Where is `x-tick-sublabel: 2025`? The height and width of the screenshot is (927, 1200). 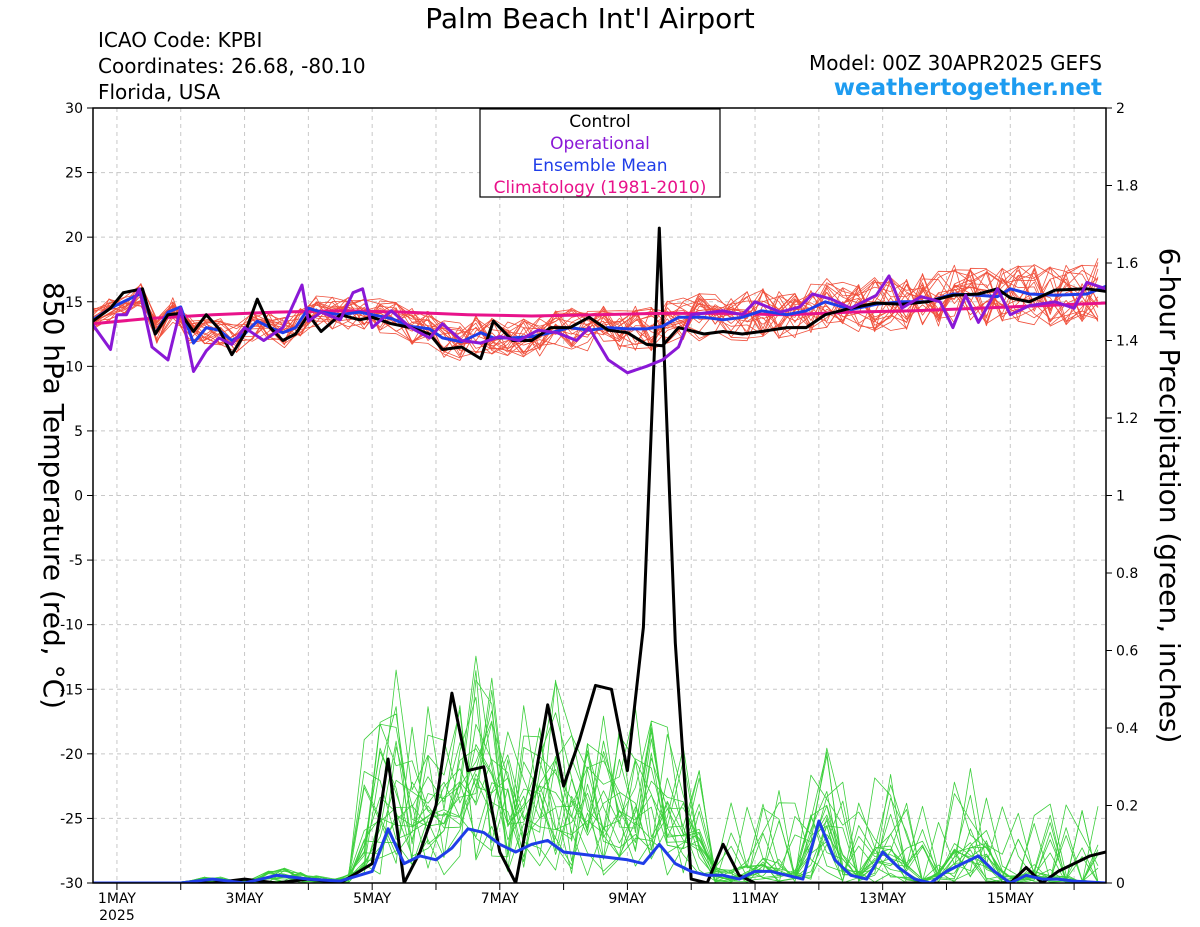
x-tick-sublabel: 2025 is located at coordinates (117, 916).